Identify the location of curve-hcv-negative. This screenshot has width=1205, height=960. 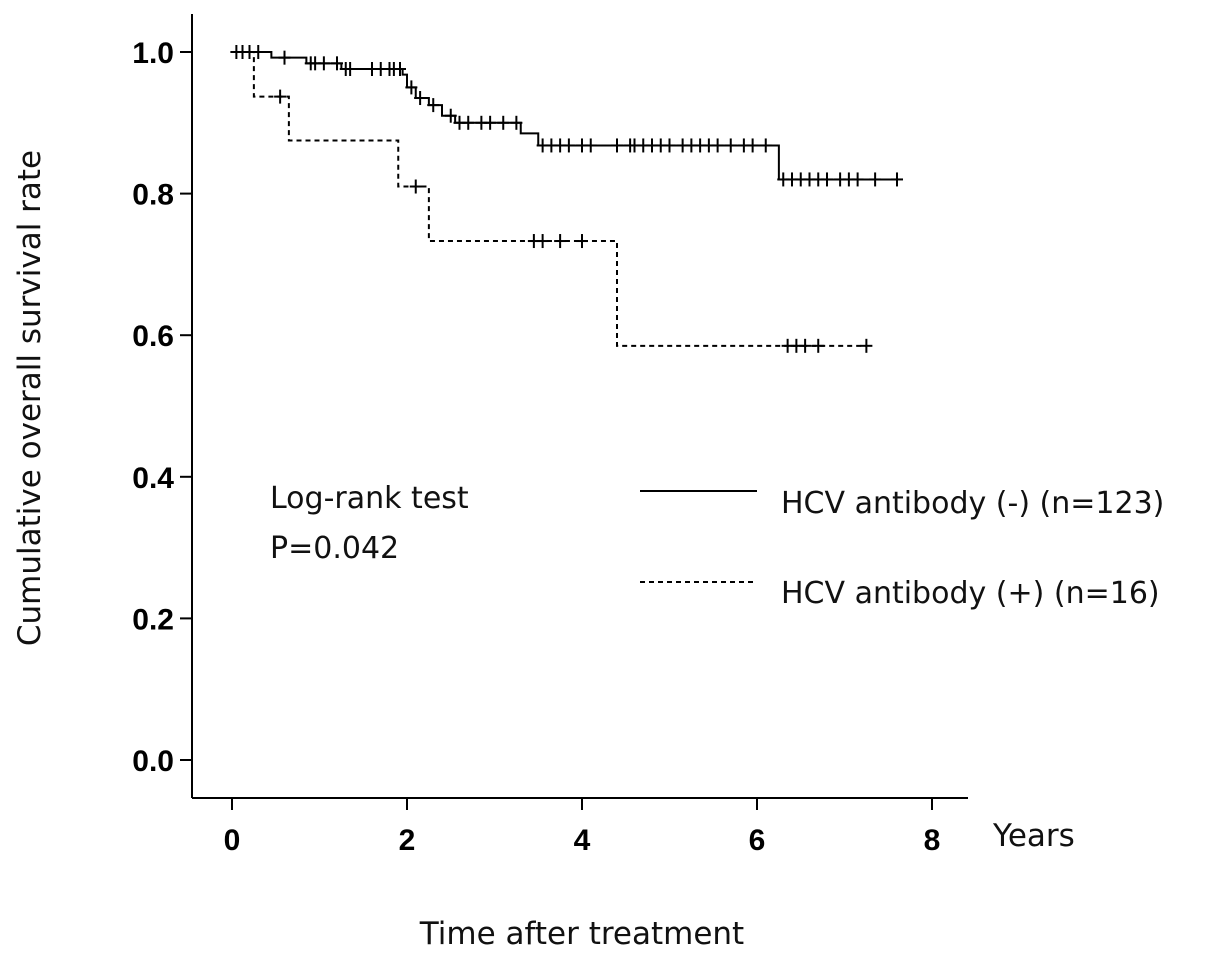
(564, 116).